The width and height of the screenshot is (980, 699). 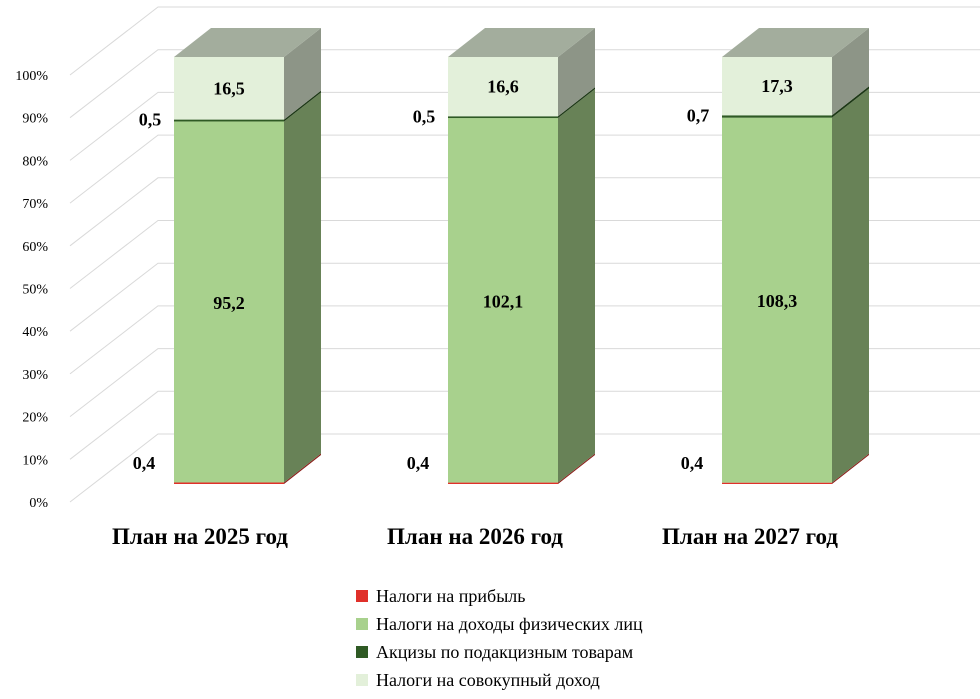 I want to click on y-tick-label: 60%, so click(x=35, y=247).